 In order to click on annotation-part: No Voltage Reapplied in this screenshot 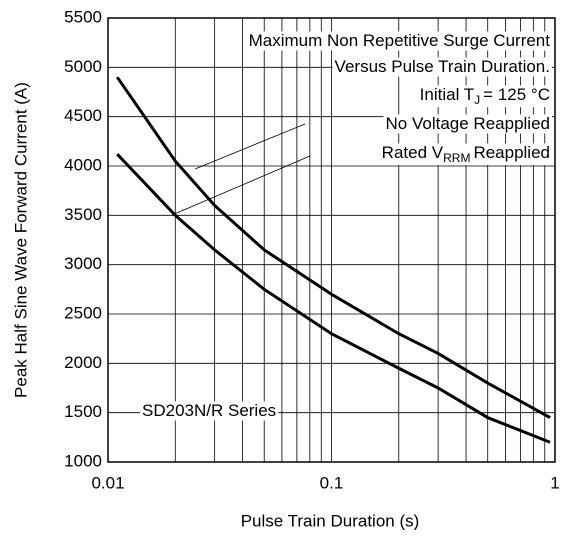, I will do `click(468, 123)`.